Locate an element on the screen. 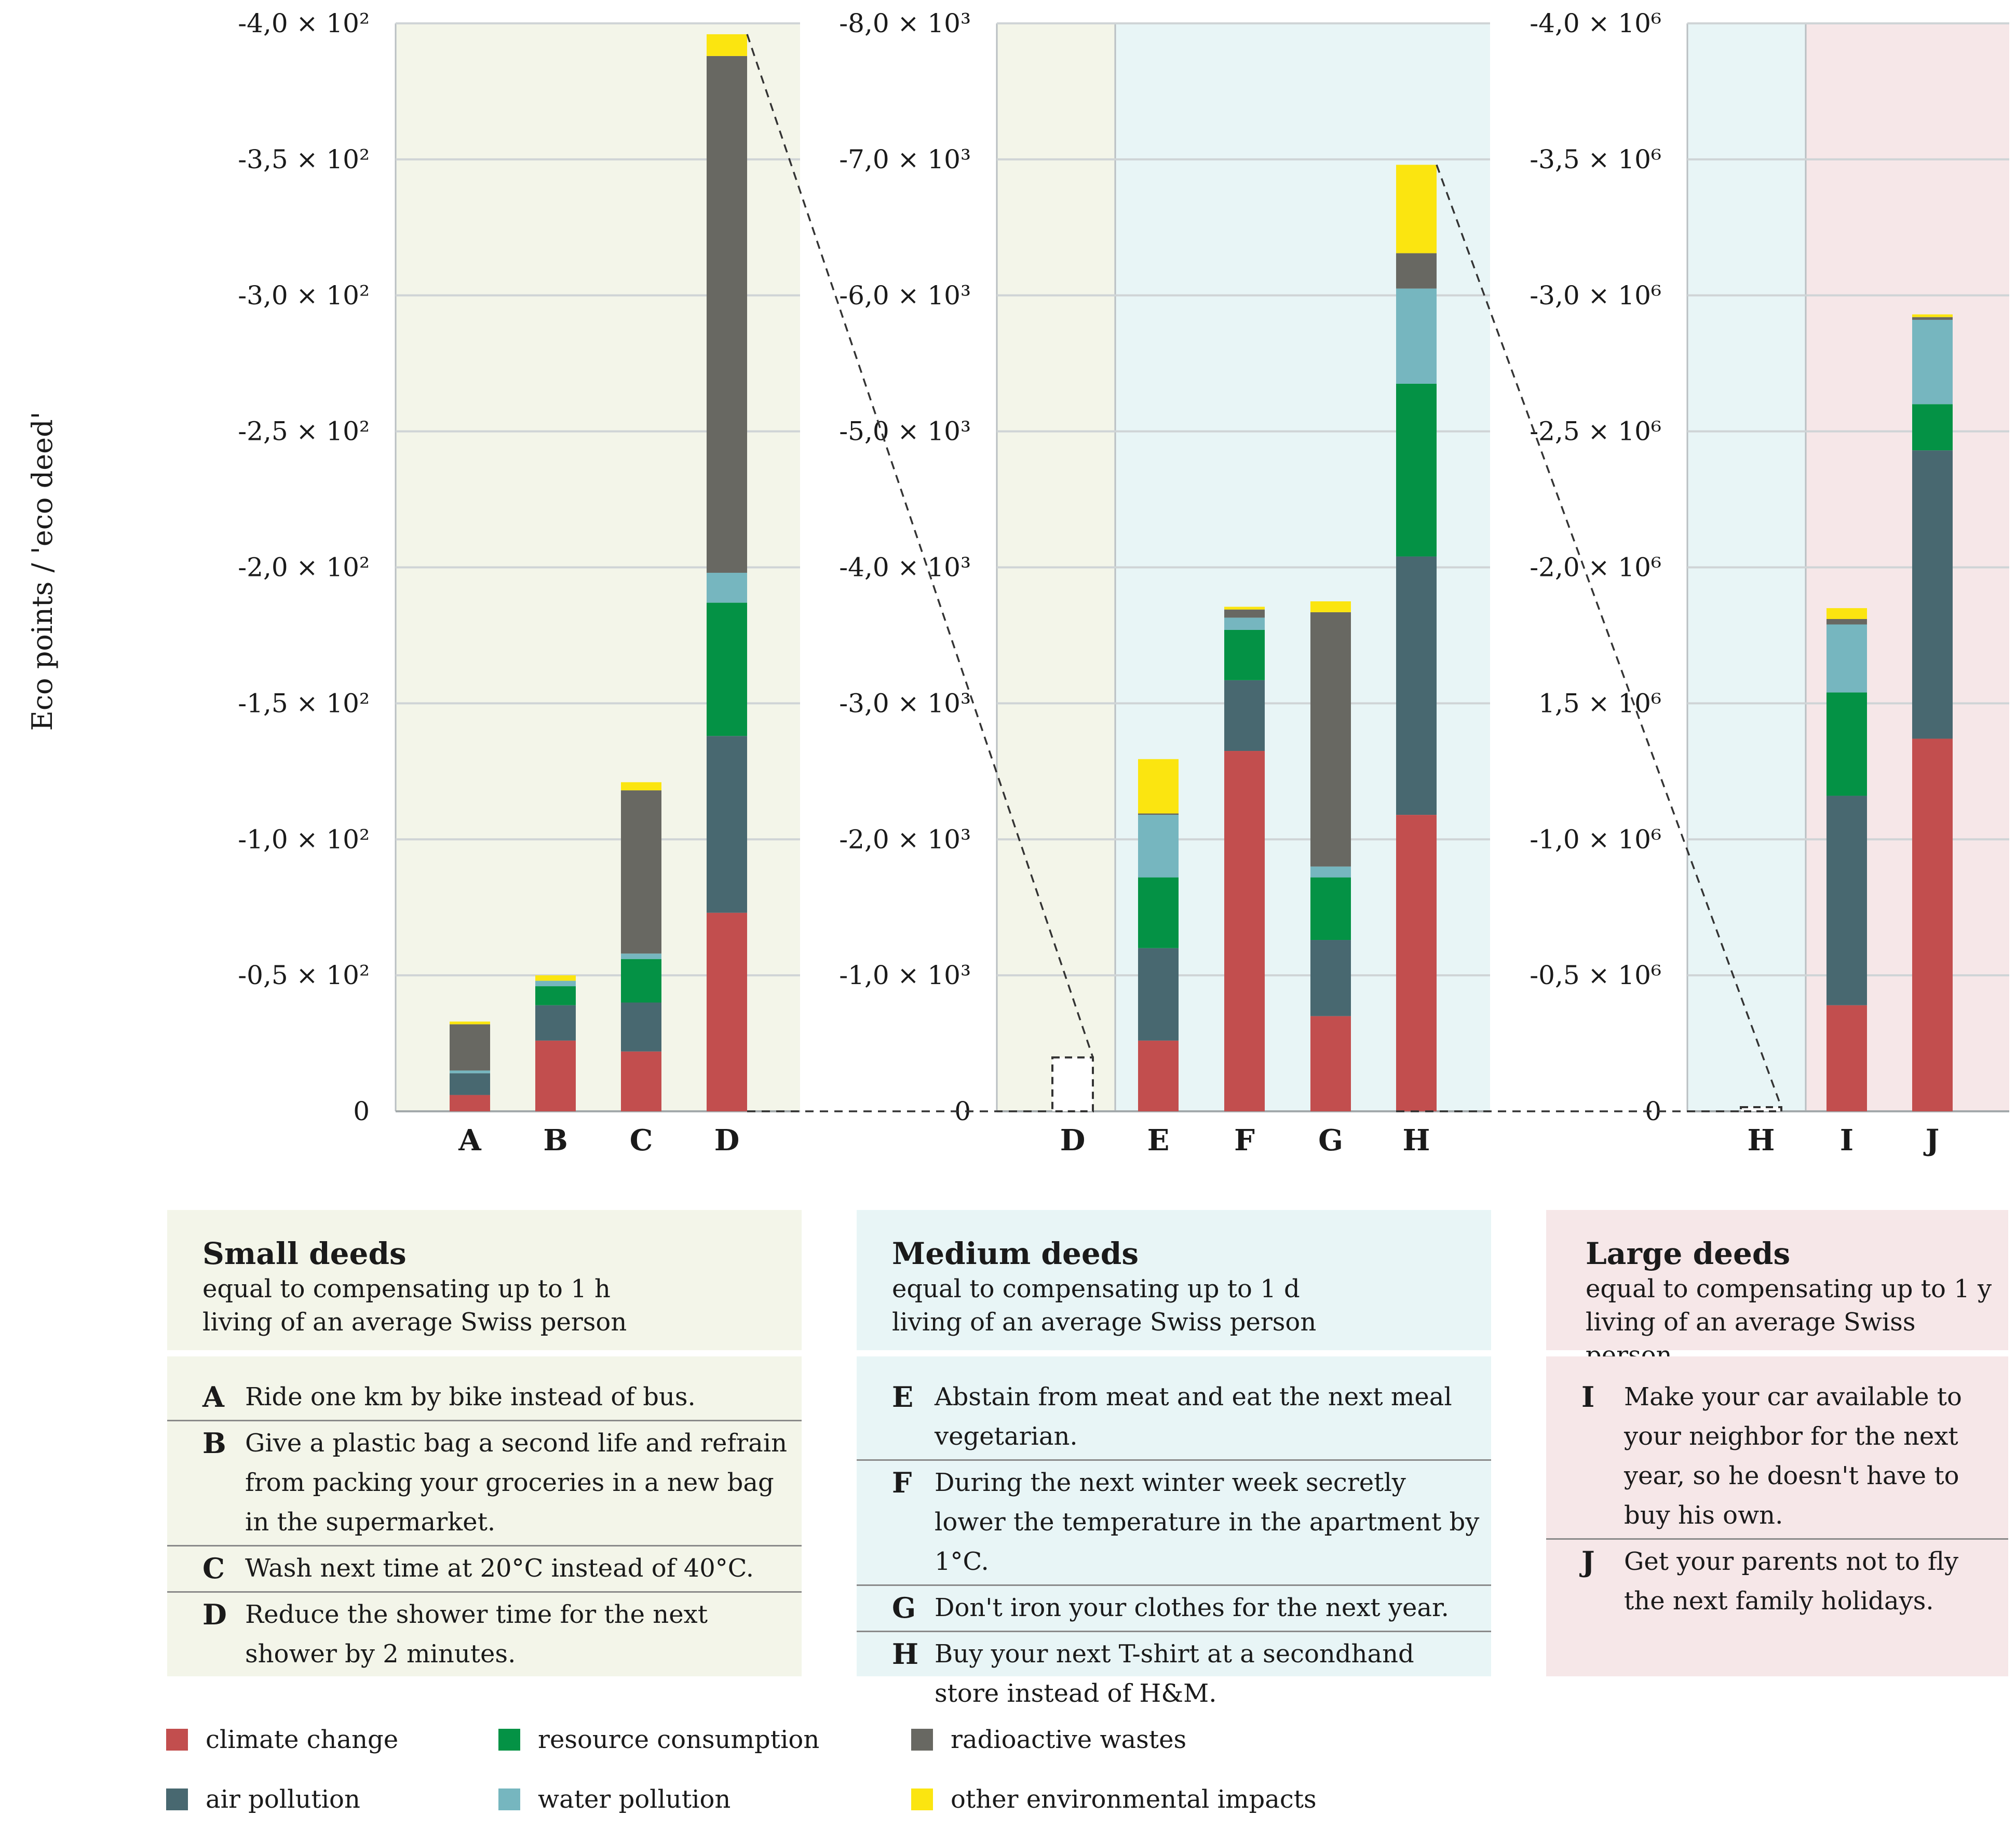  deed-letter: F is located at coordinates (902, 1482).